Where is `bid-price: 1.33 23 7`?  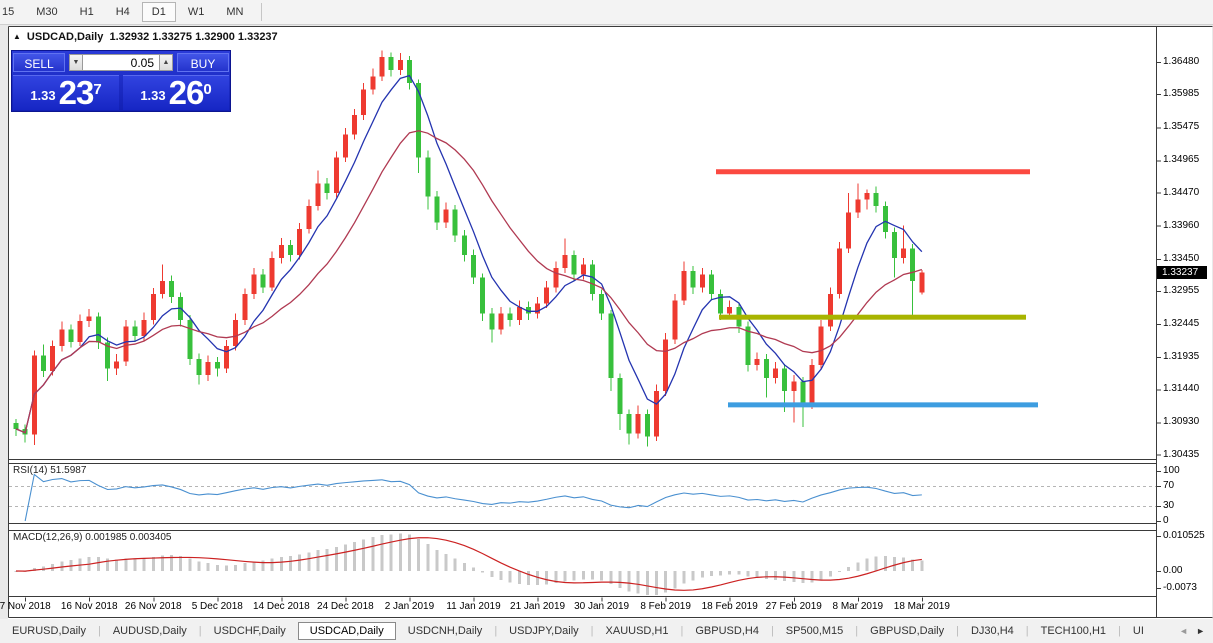
bid-price: 1.33 23 7 is located at coordinates (66, 92).